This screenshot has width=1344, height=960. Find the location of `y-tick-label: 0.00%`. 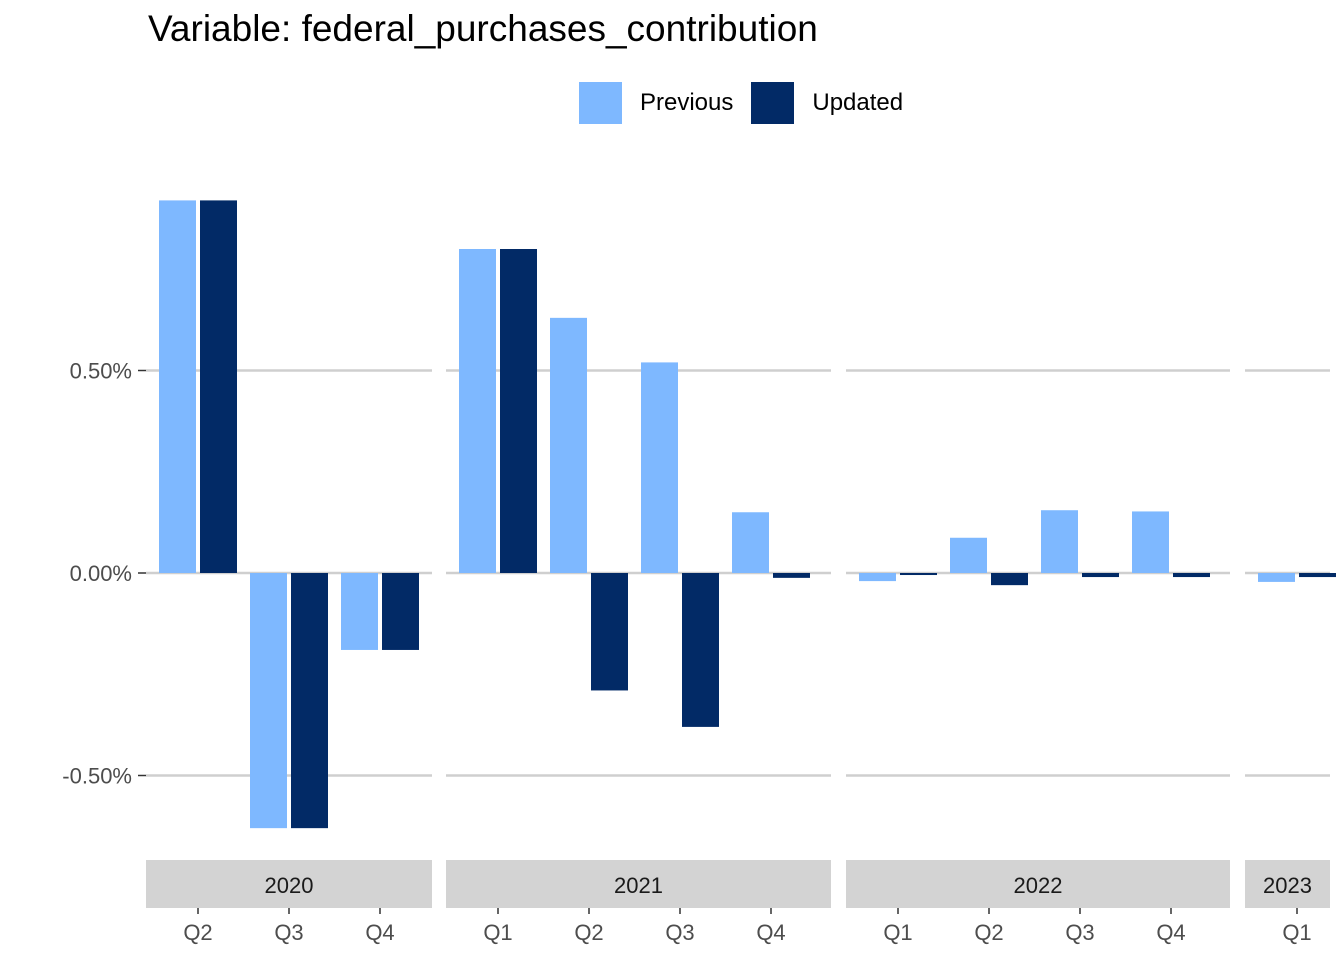

y-tick-label: 0.00% is located at coordinates (101, 573).